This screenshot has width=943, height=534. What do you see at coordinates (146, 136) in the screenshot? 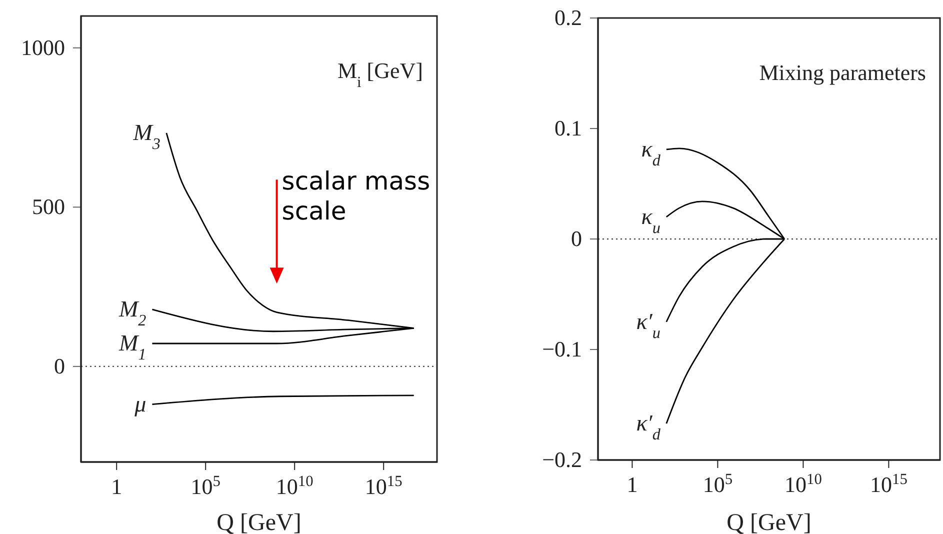
I see `series-label: M$_{3}$` at bounding box center [146, 136].